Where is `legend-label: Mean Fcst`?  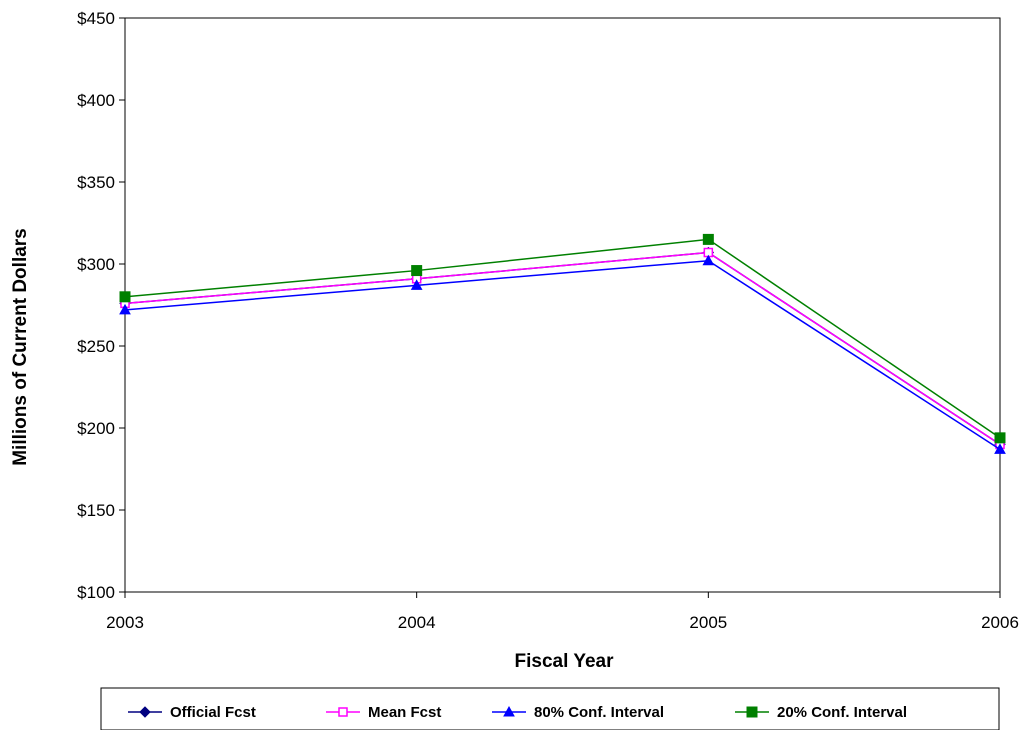 legend-label: Mean Fcst is located at coordinates (404, 712).